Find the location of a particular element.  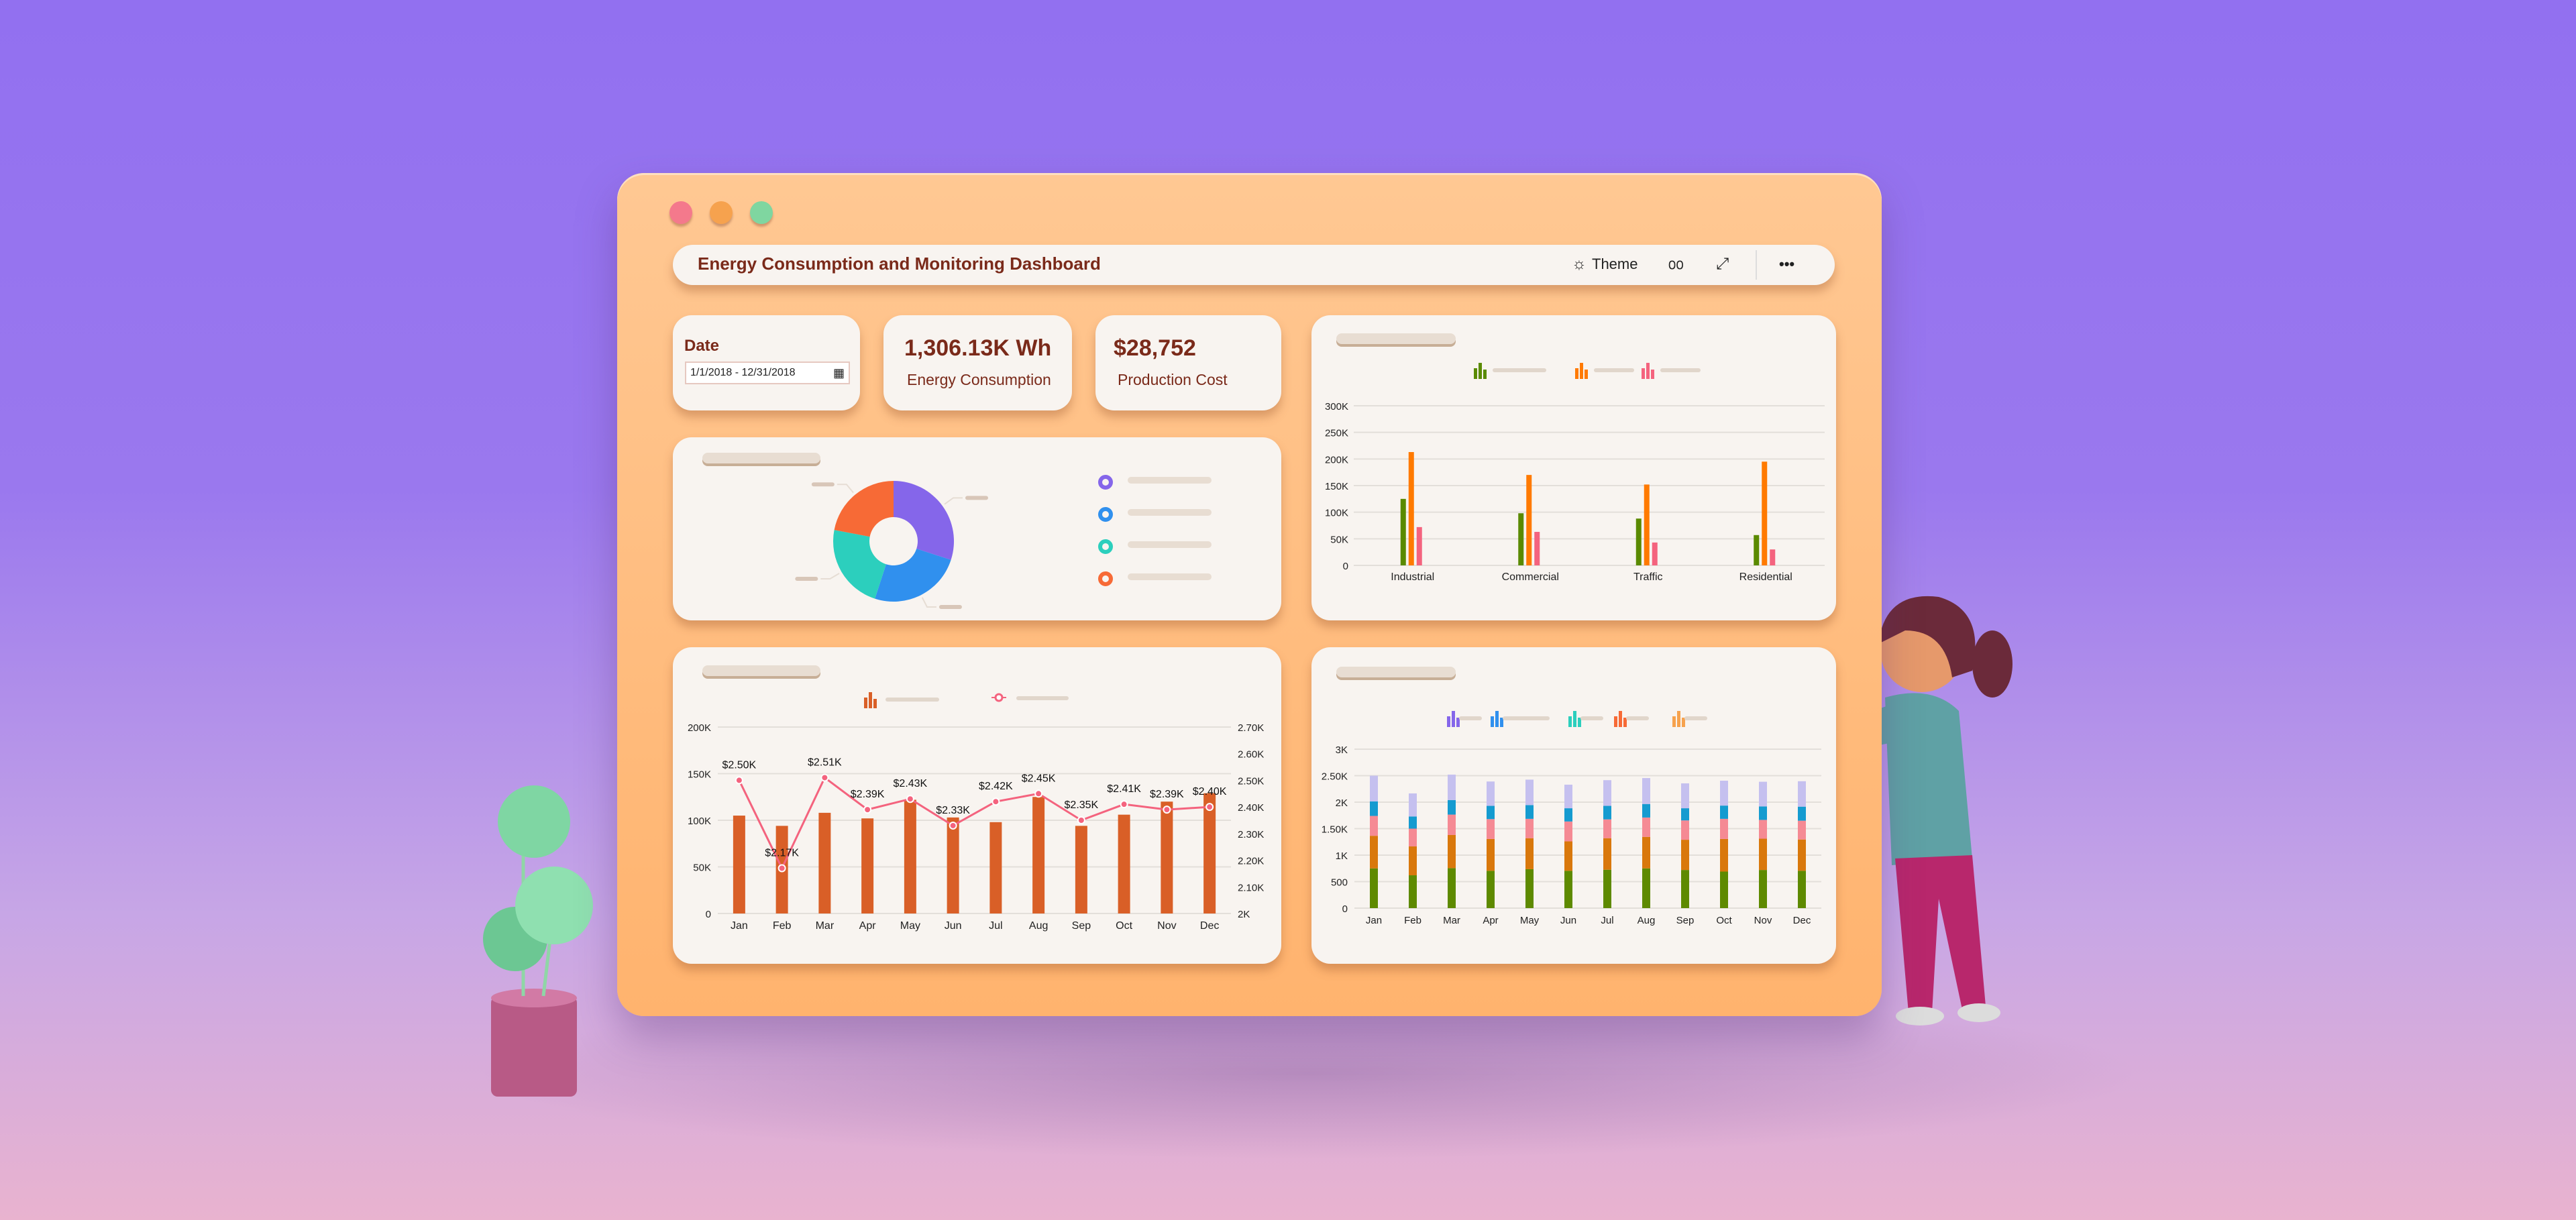

line-series is located at coordinates (974, 823).